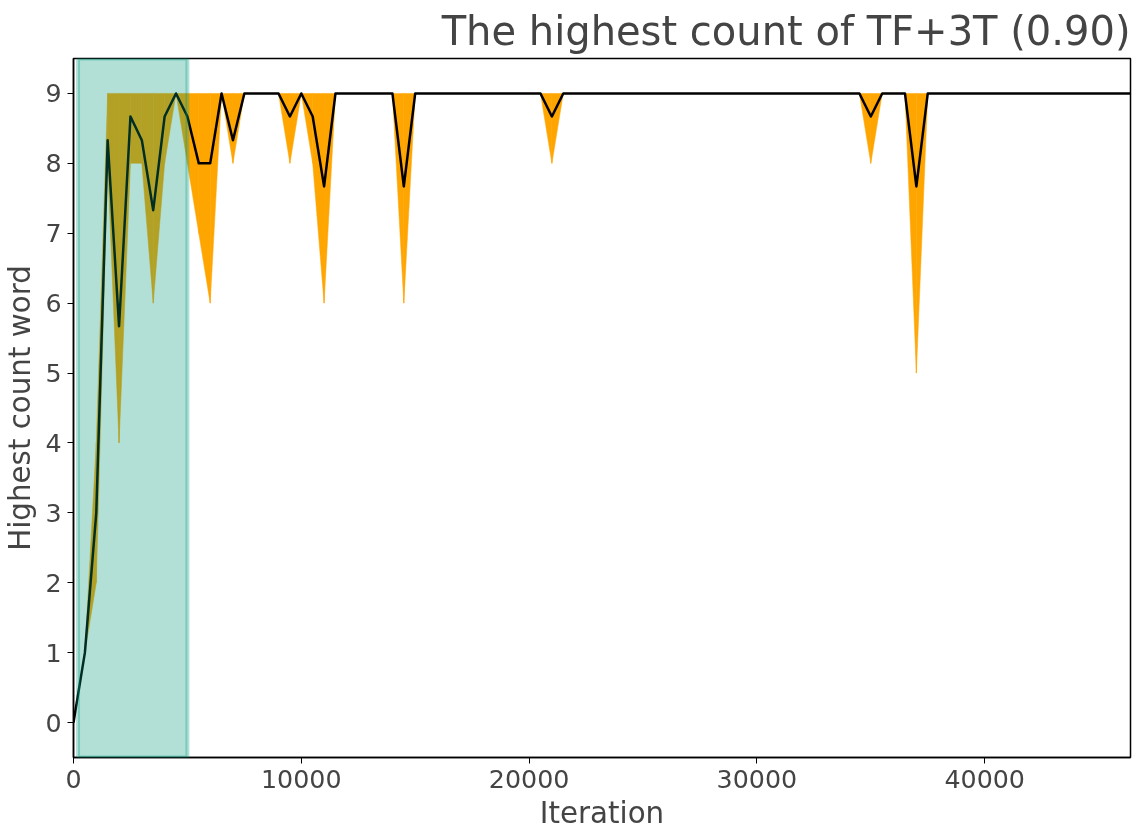  What do you see at coordinates (53, 373) in the screenshot?
I see `y-tick-label: 5` at bounding box center [53, 373].